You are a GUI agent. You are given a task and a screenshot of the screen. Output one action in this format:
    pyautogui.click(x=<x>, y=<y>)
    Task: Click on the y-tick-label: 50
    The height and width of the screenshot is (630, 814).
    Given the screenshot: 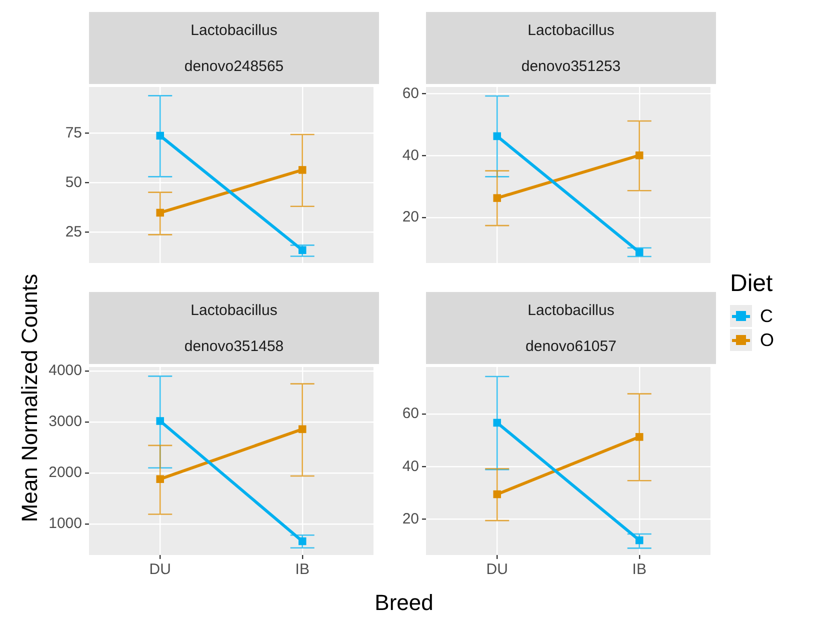 What is the action you would take?
    pyautogui.click(x=73, y=182)
    